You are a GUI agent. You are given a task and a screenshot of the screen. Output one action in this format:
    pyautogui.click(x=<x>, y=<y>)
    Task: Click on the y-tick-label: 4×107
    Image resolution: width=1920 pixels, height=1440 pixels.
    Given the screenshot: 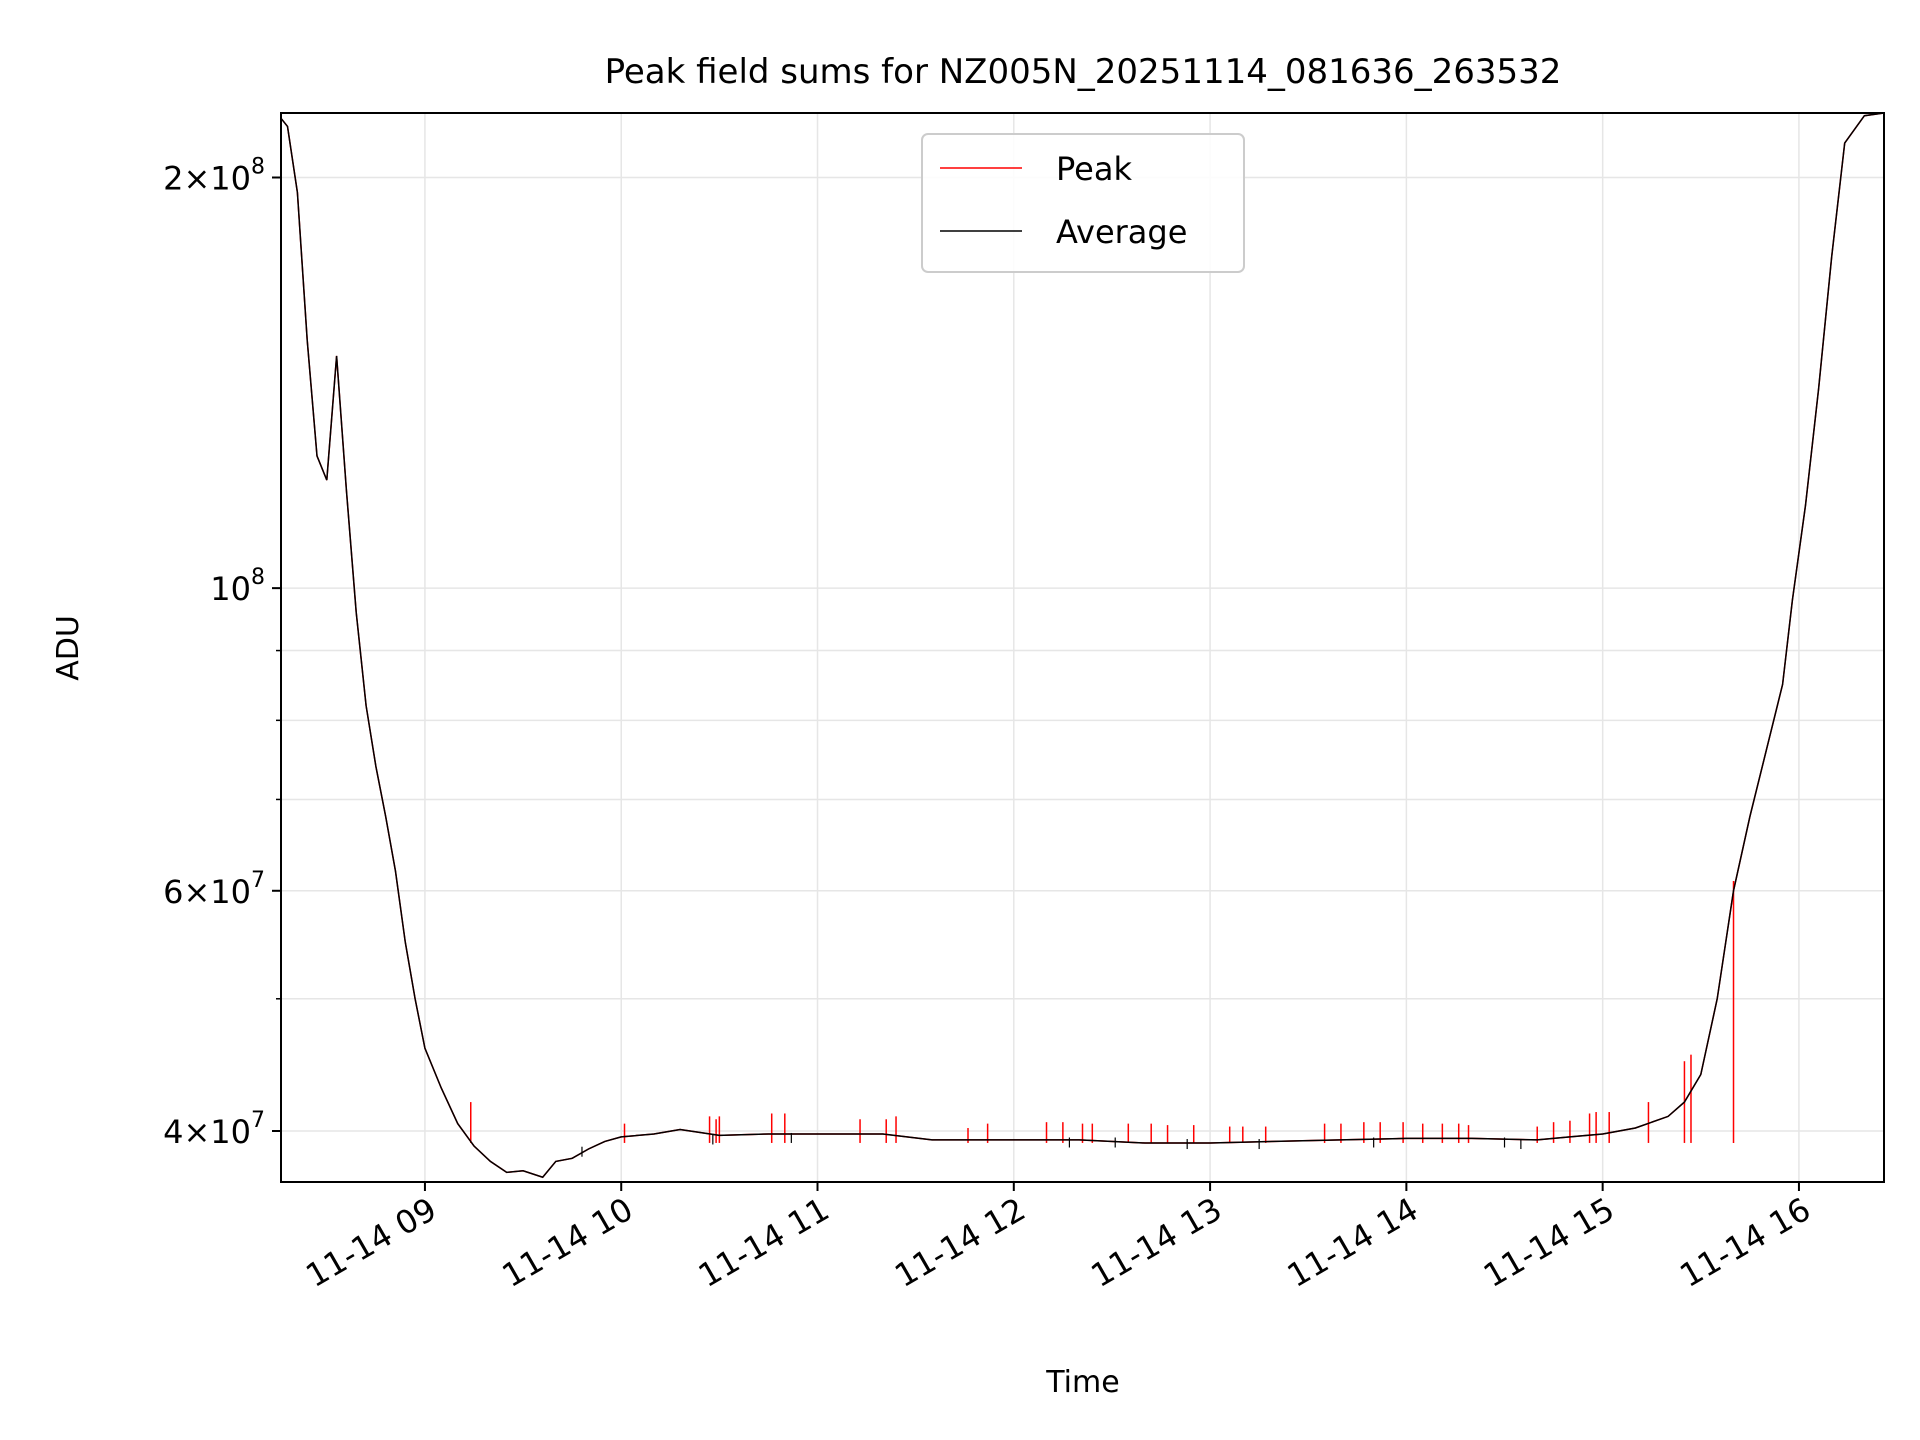 What is the action you would take?
    pyautogui.click(x=214, y=1129)
    